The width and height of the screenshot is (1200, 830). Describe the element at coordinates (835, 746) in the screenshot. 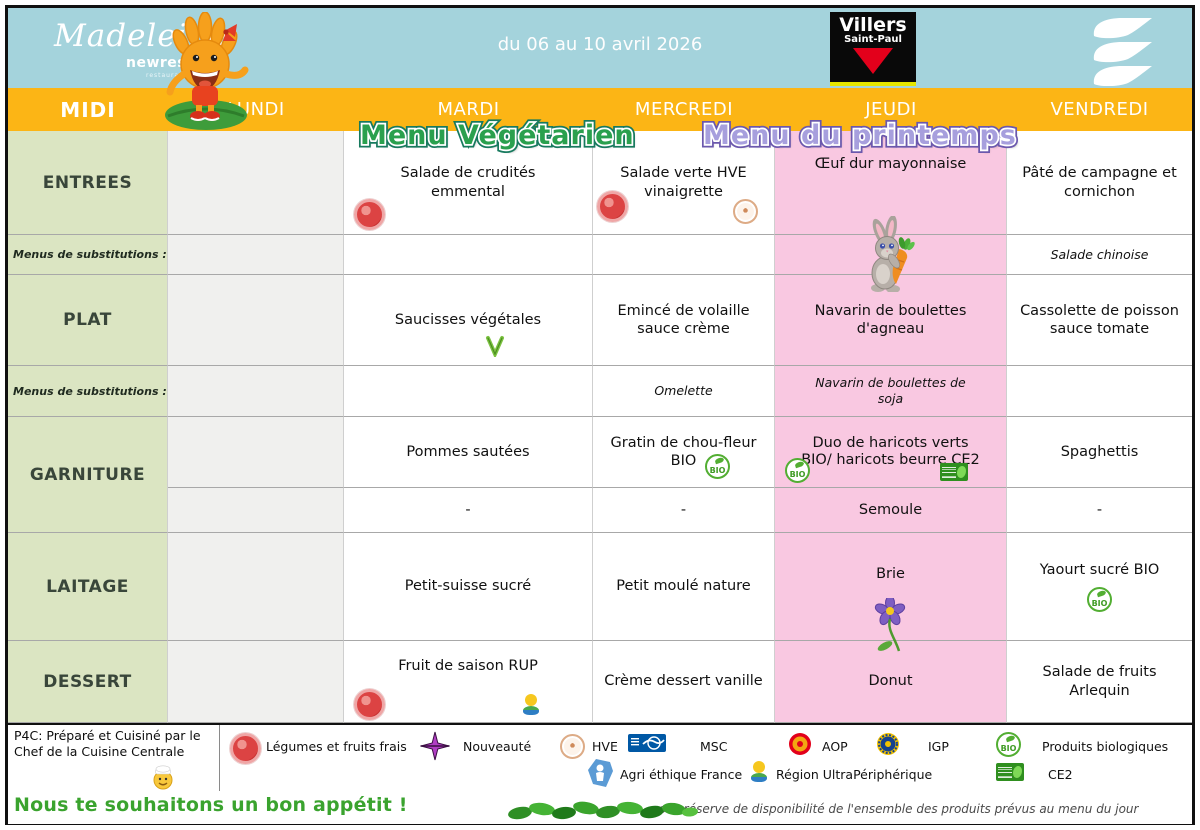

I see `legend-label-aop: AOP` at that location.